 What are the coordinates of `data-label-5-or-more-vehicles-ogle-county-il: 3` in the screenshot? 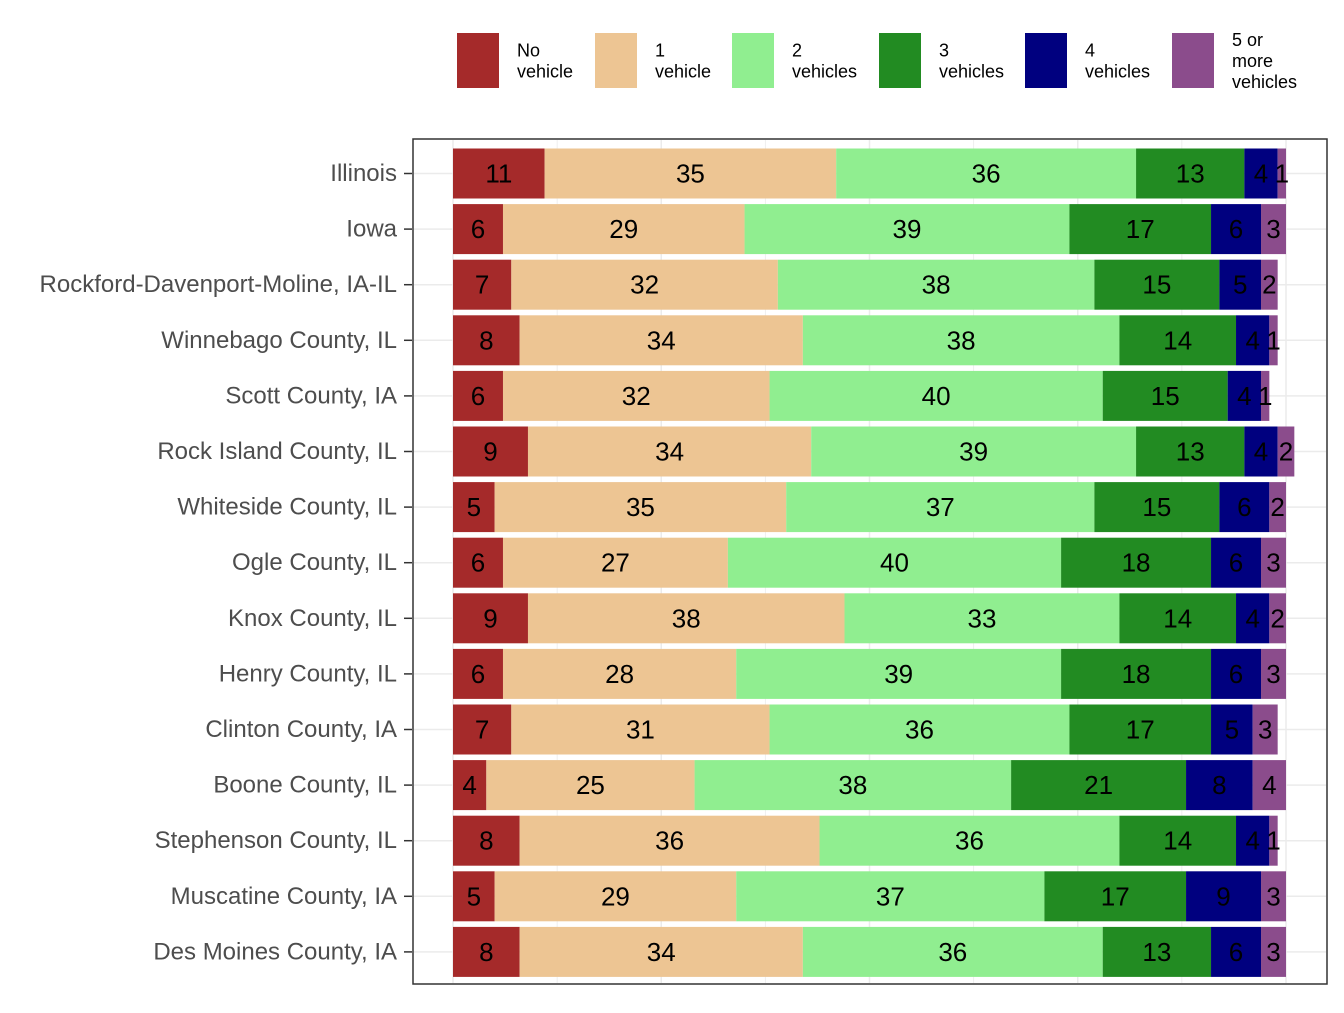 It's located at (1273, 563).